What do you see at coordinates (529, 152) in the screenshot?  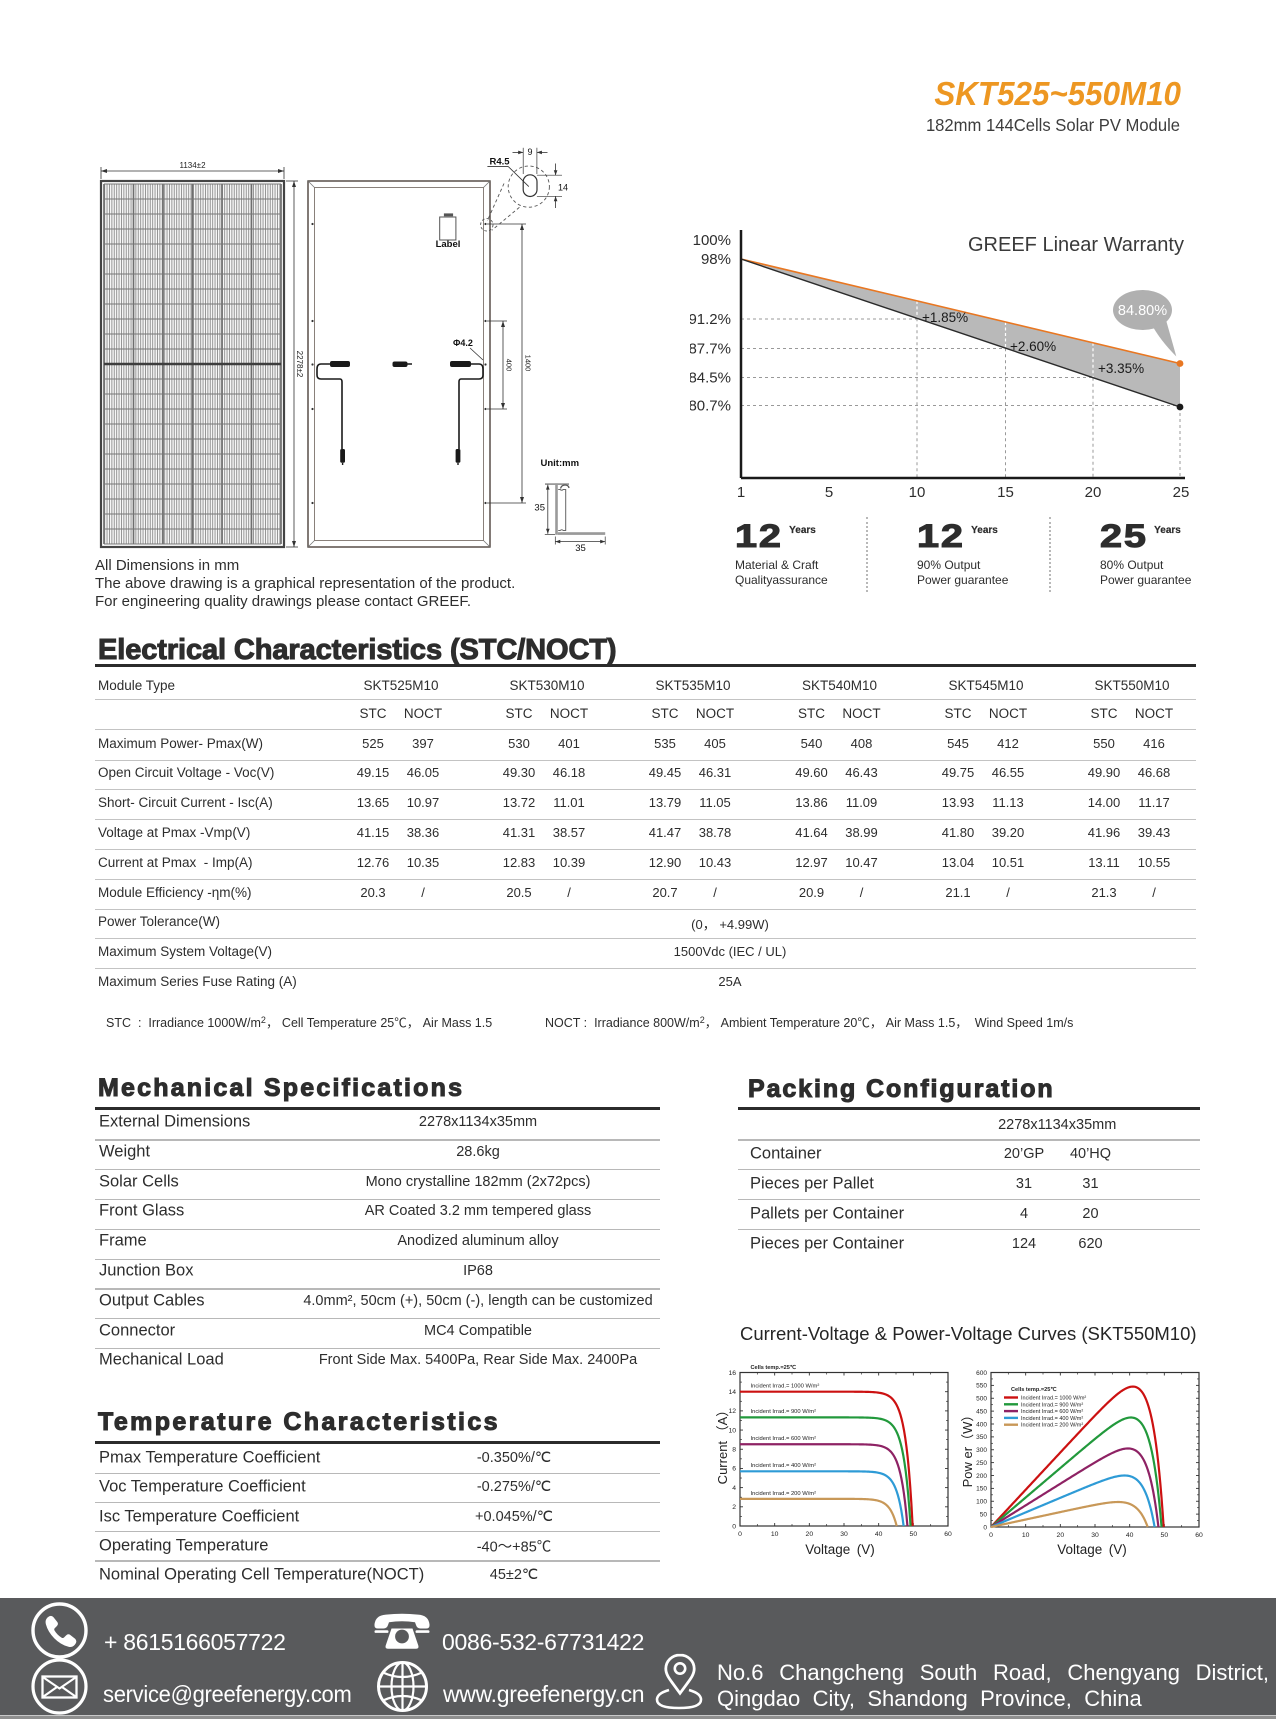 I see `svg-text: 9` at bounding box center [529, 152].